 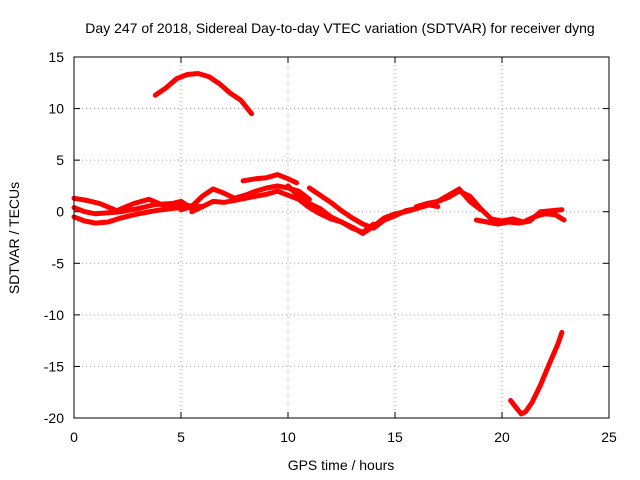 I want to click on y-tick-label: 5, so click(x=60, y=160).